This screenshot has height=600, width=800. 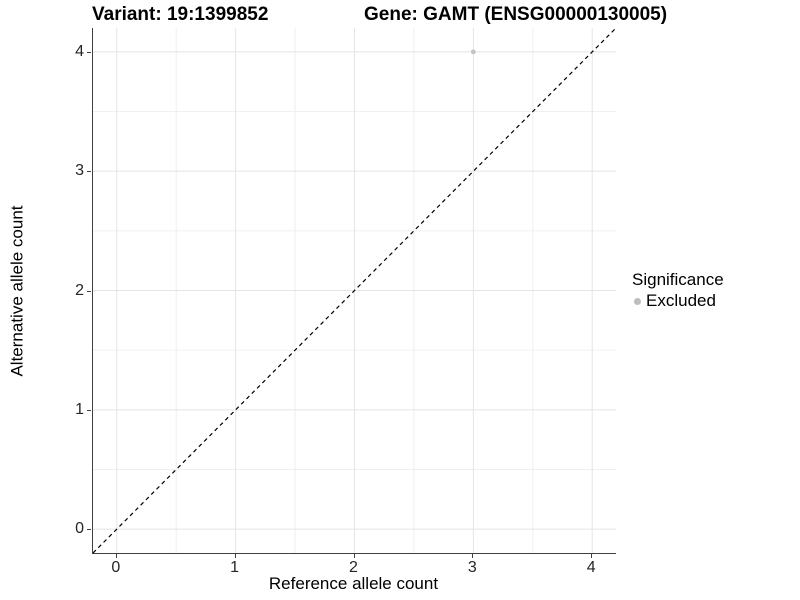 What do you see at coordinates (637, 301) in the screenshot?
I see `excluded-swatch-icon` at bounding box center [637, 301].